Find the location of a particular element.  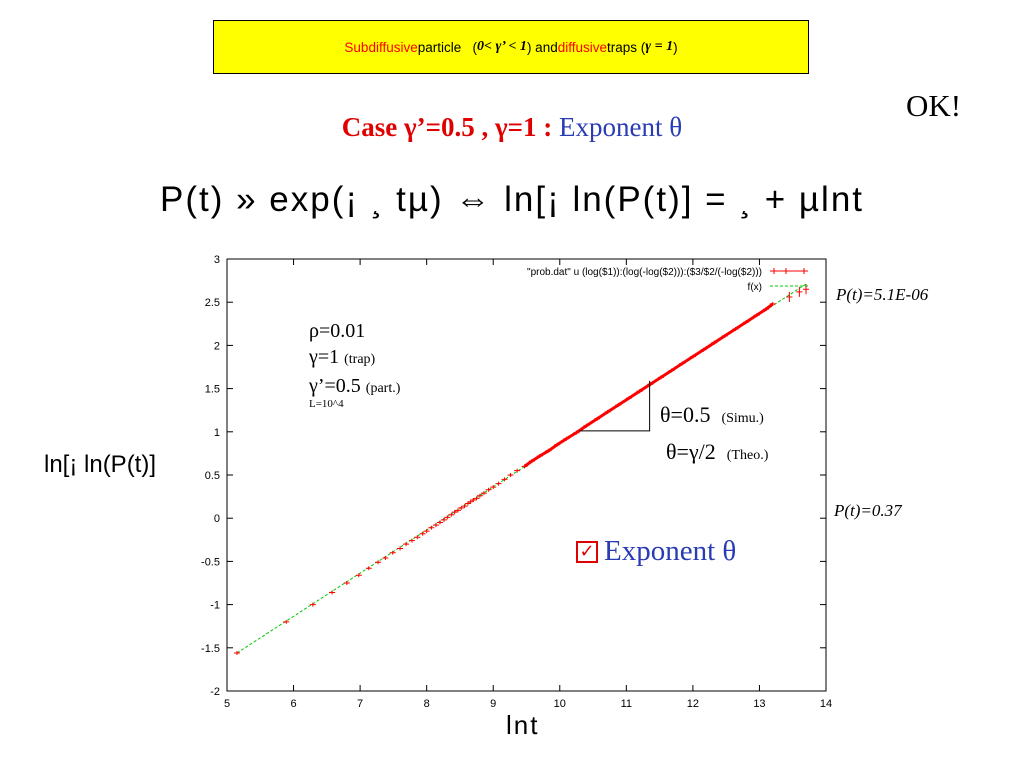

theta-theory: θ=γ/2 (Theo.) is located at coordinates (717, 452).